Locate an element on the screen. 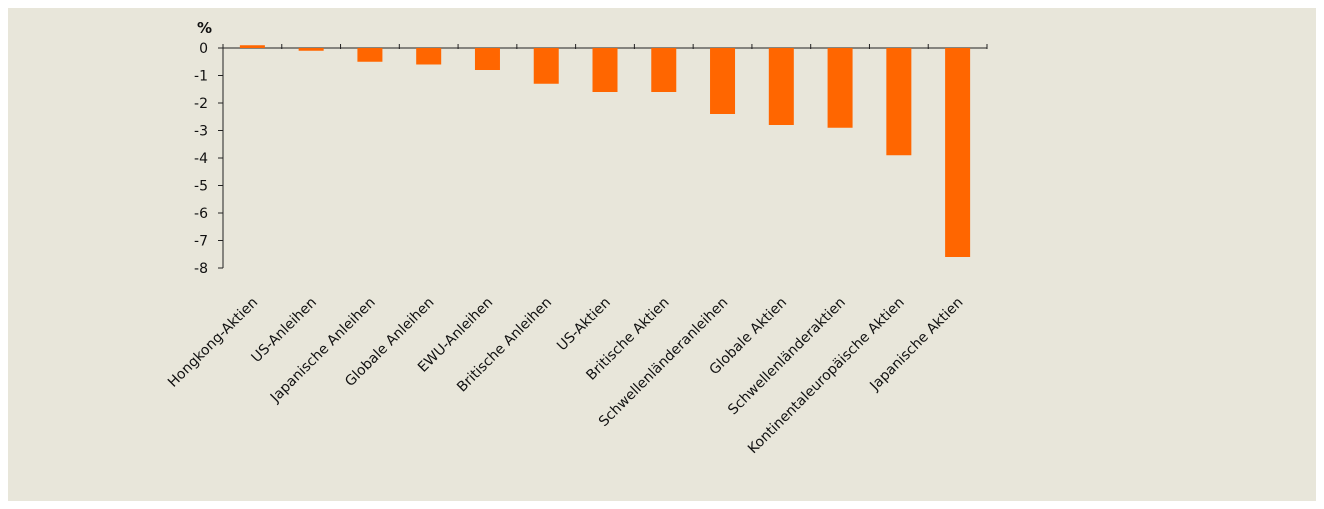 The height and width of the screenshot is (509, 1324). y-axis-unit-label: % is located at coordinates (204, 28).